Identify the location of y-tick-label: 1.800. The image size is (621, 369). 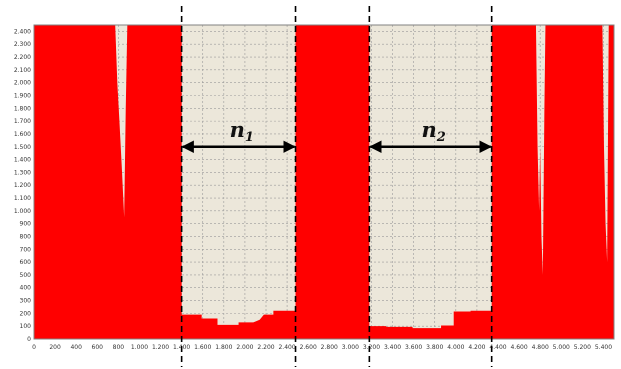
(22, 108).